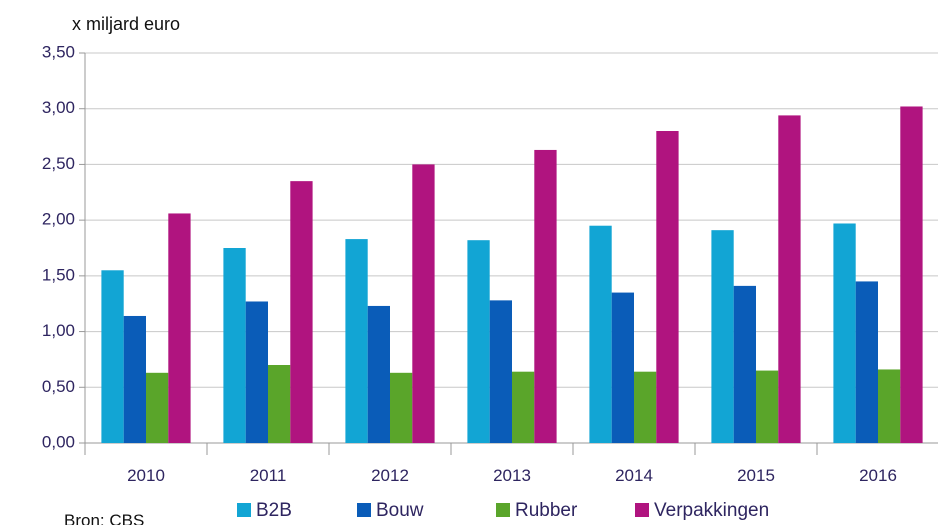 The height and width of the screenshot is (525, 938). Describe the element at coordinates (634, 475) in the screenshot. I see `x-tick-label: 2014` at that location.